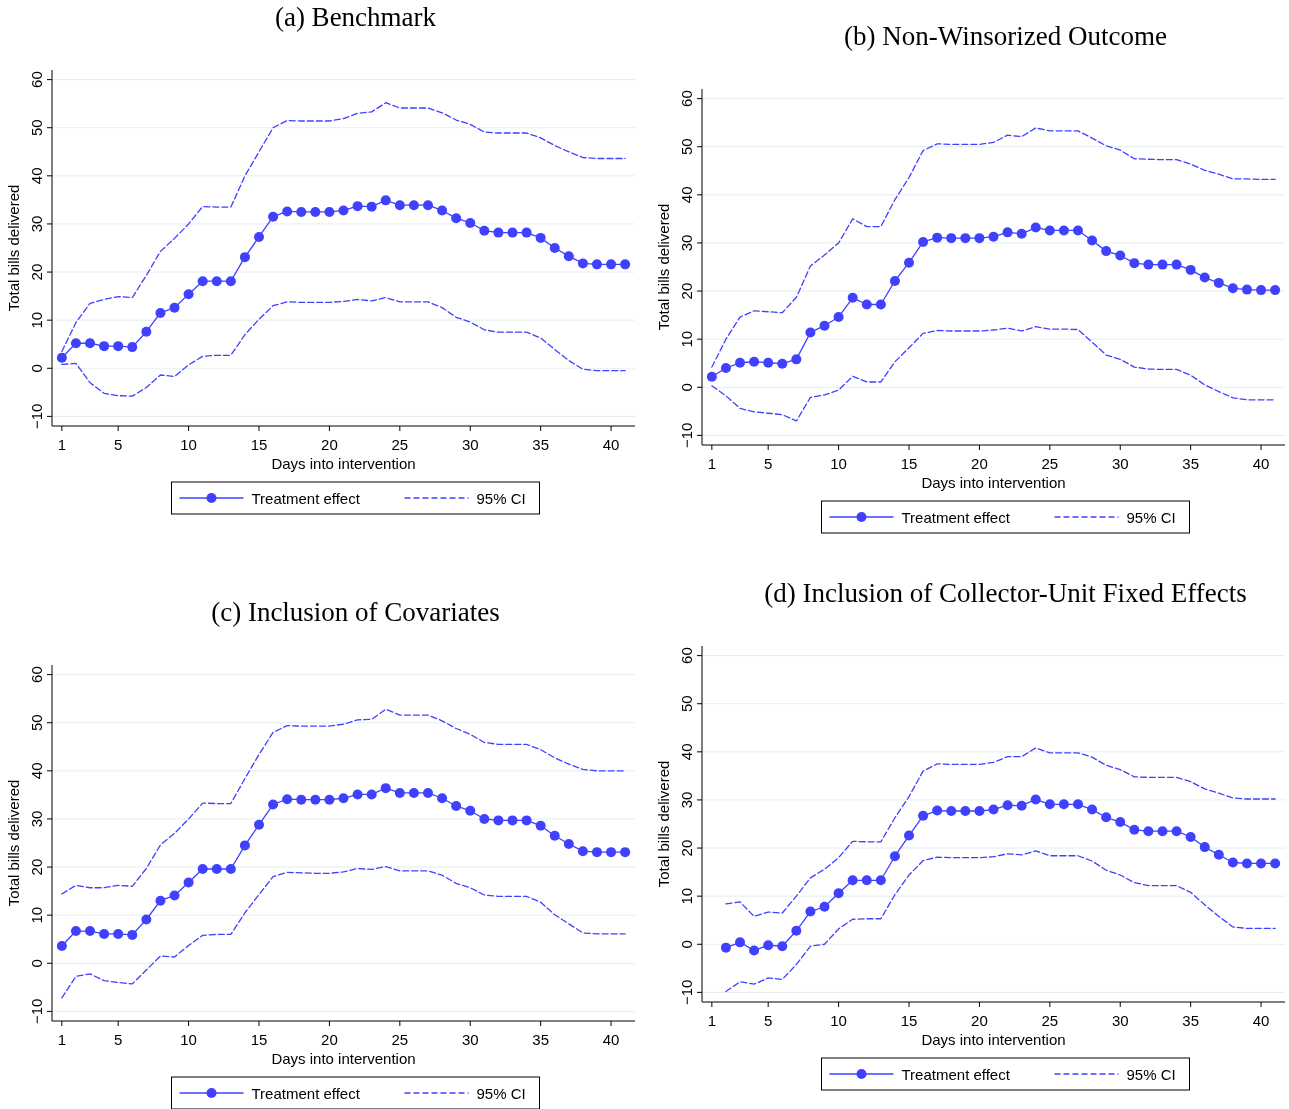 This screenshot has height=1109, width=1289. What do you see at coordinates (355, 17) in the screenshot?
I see `chart-title: (a) Benchmark` at bounding box center [355, 17].